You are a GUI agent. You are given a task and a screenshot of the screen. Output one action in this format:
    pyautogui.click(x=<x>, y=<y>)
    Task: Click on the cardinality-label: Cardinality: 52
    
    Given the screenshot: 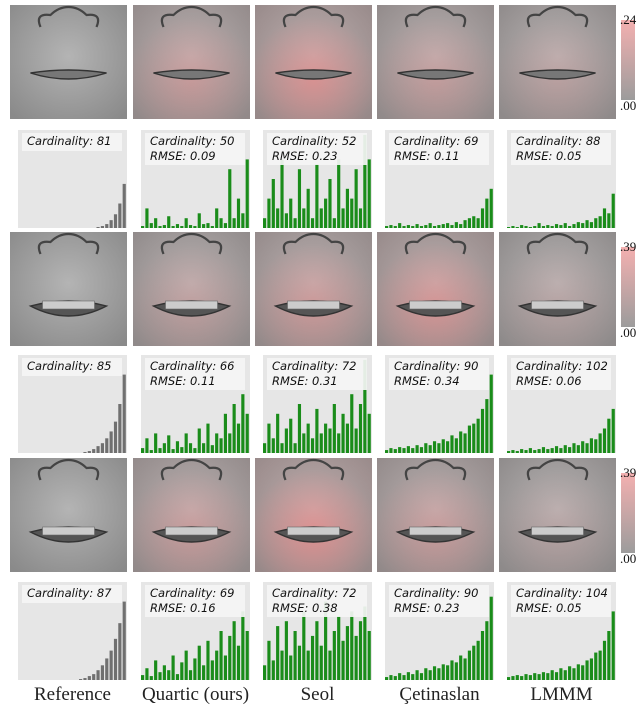 What is the action you would take?
    pyautogui.click(x=314, y=141)
    